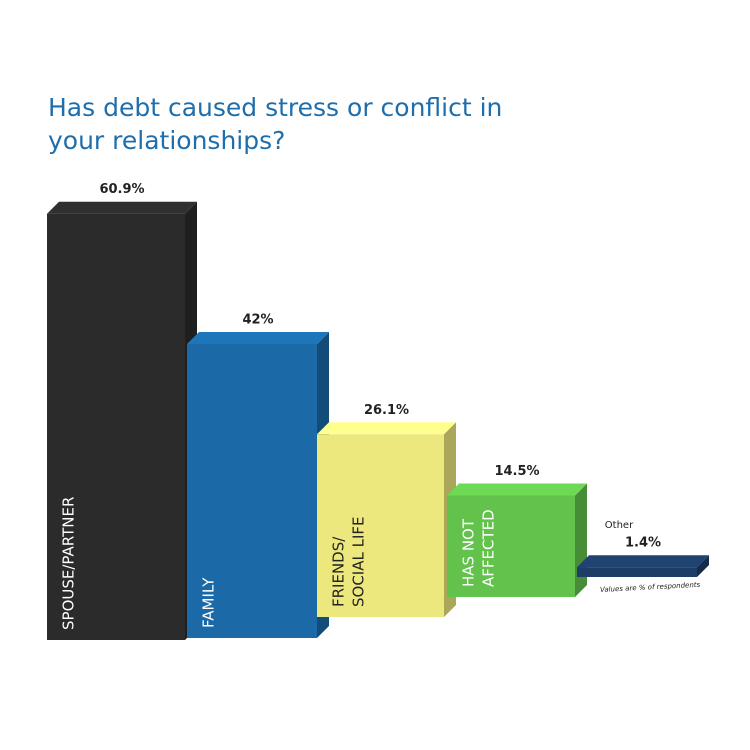 The height and width of the screenshot is (750, 750). What do you see at coordinates (339, 571) in the screenshot?
I see `category-label: FRIENDS/` at bounding box center [339, 571].